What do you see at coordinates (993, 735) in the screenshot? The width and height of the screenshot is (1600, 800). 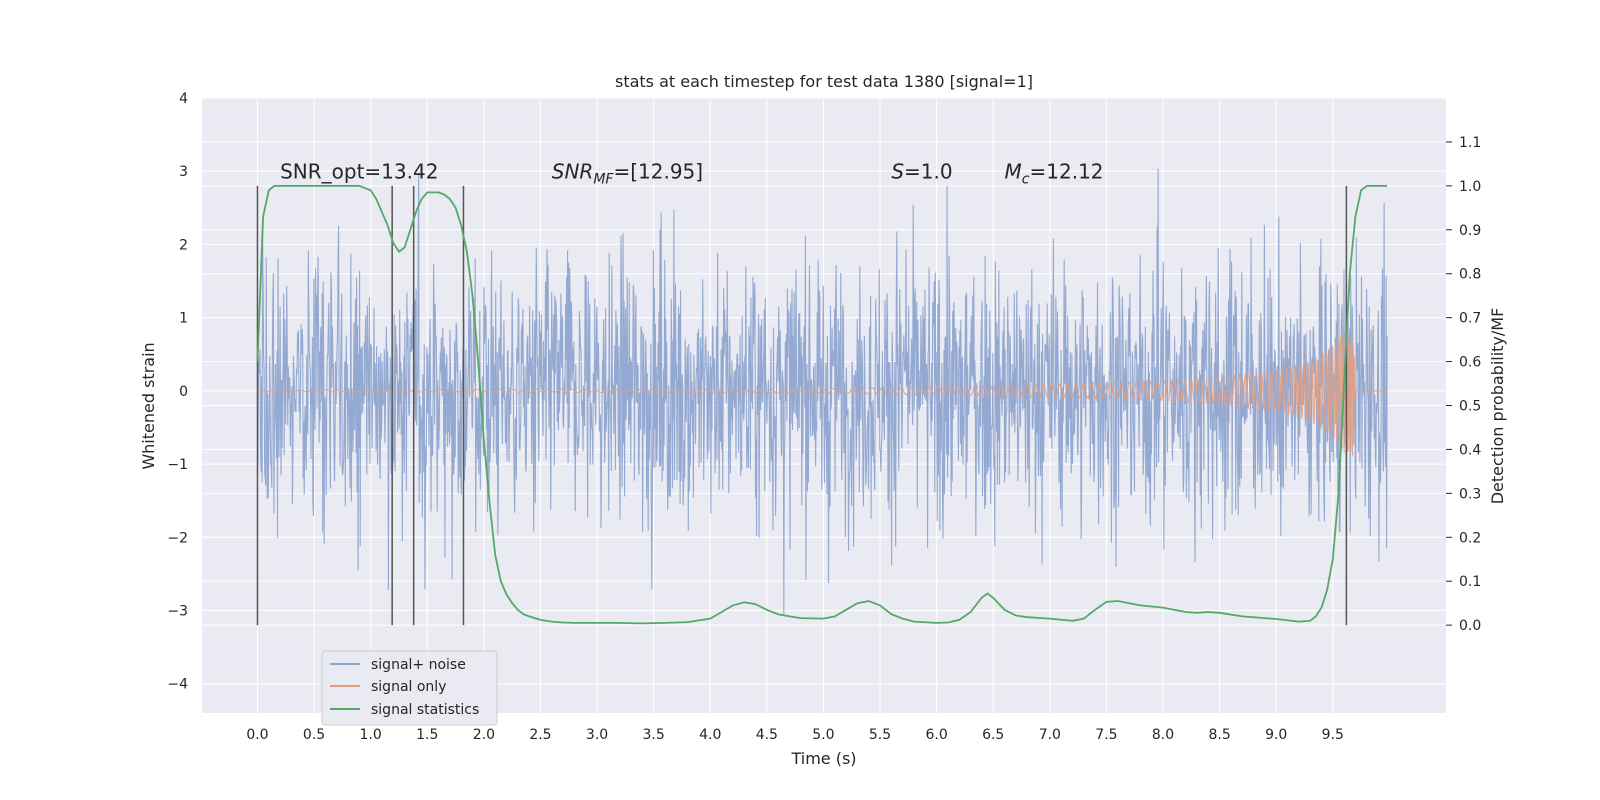 I see `x-tick-label: 6.5` at bounding box center [993, 735].